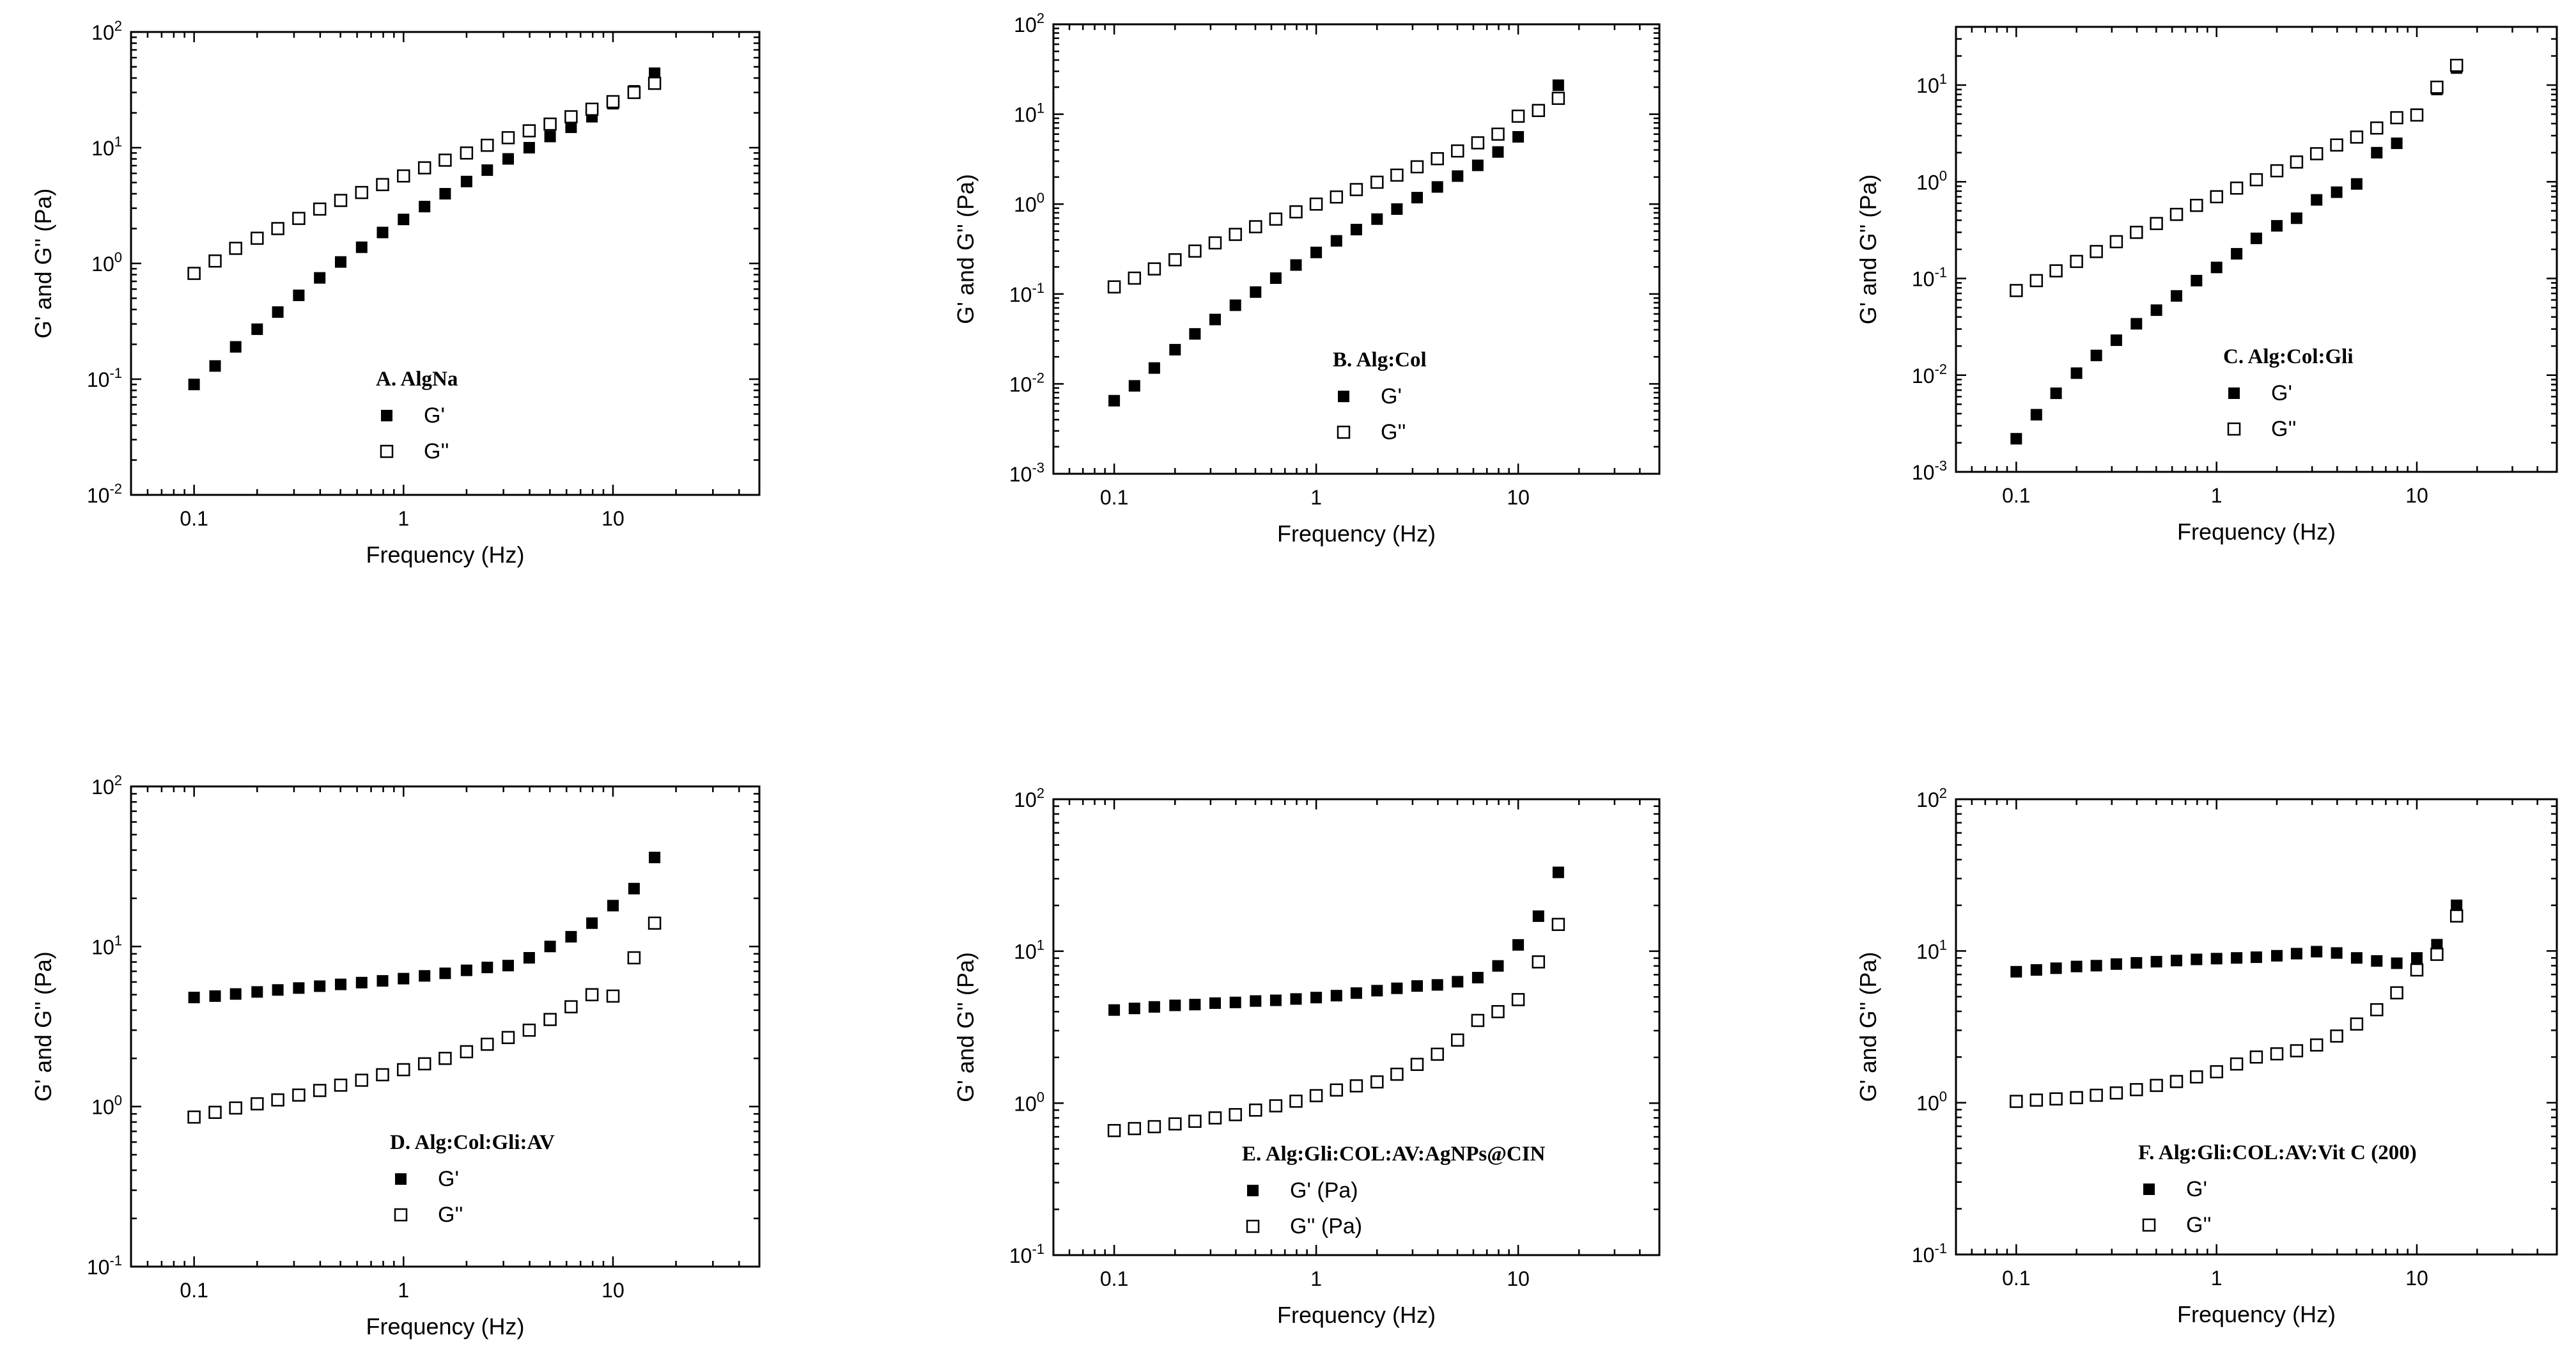 The image size is (2576, 1367). Describe the element at coordinates (417, 416) in the screenshot. I see `legend: A. AlgNa G' G''` at that location.